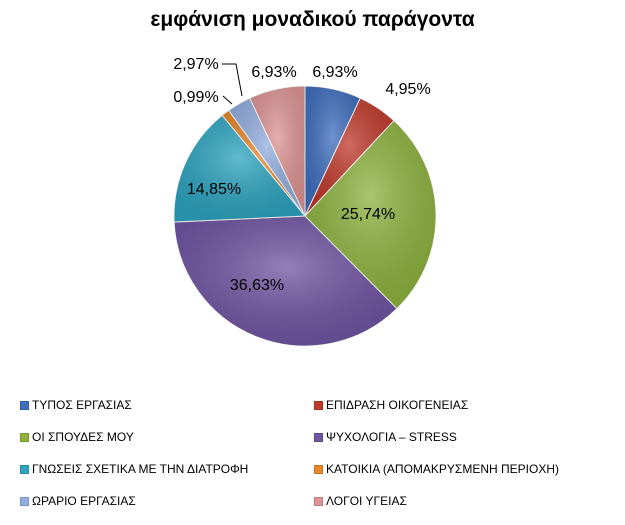  Describe the element at coordinates (195, 97) in the screenshot. I see `slice-label-κατοικια-απομακρυσμενη-περιοχη: 0,99%` at that location.